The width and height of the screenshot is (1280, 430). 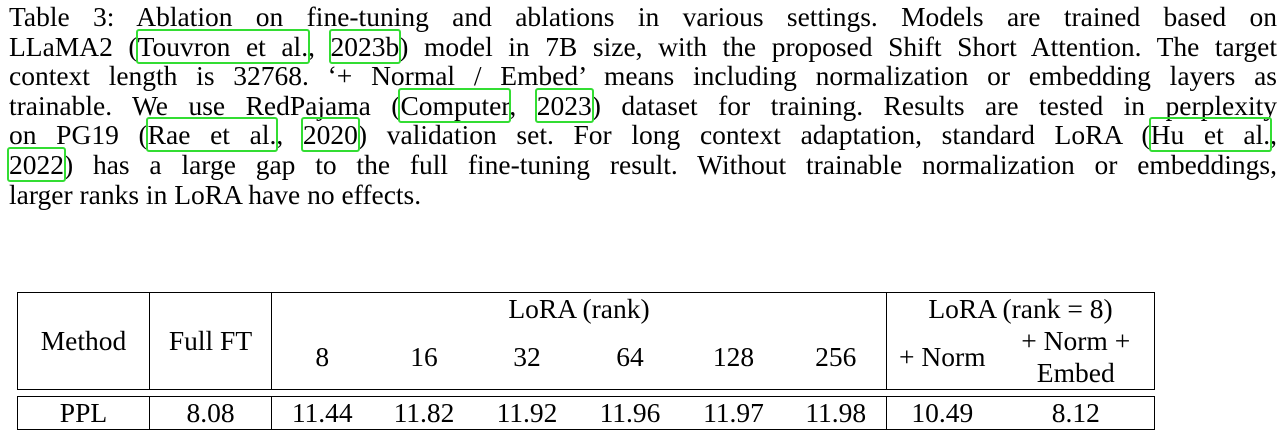 I want to click on citation-link-2023b: 2023b, so click(x=365, y=46).